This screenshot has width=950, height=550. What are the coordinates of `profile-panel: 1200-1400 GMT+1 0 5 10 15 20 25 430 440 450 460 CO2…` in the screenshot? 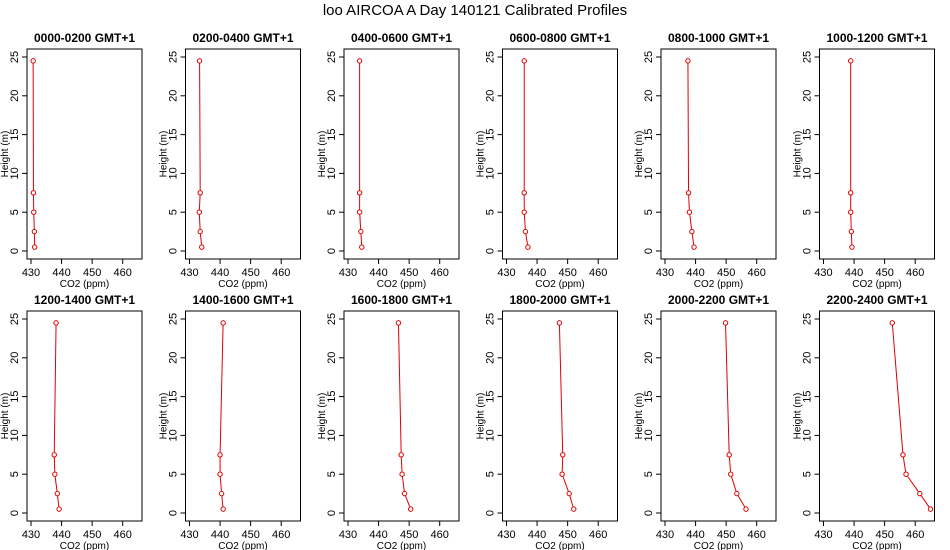 It's located at (71, 421).